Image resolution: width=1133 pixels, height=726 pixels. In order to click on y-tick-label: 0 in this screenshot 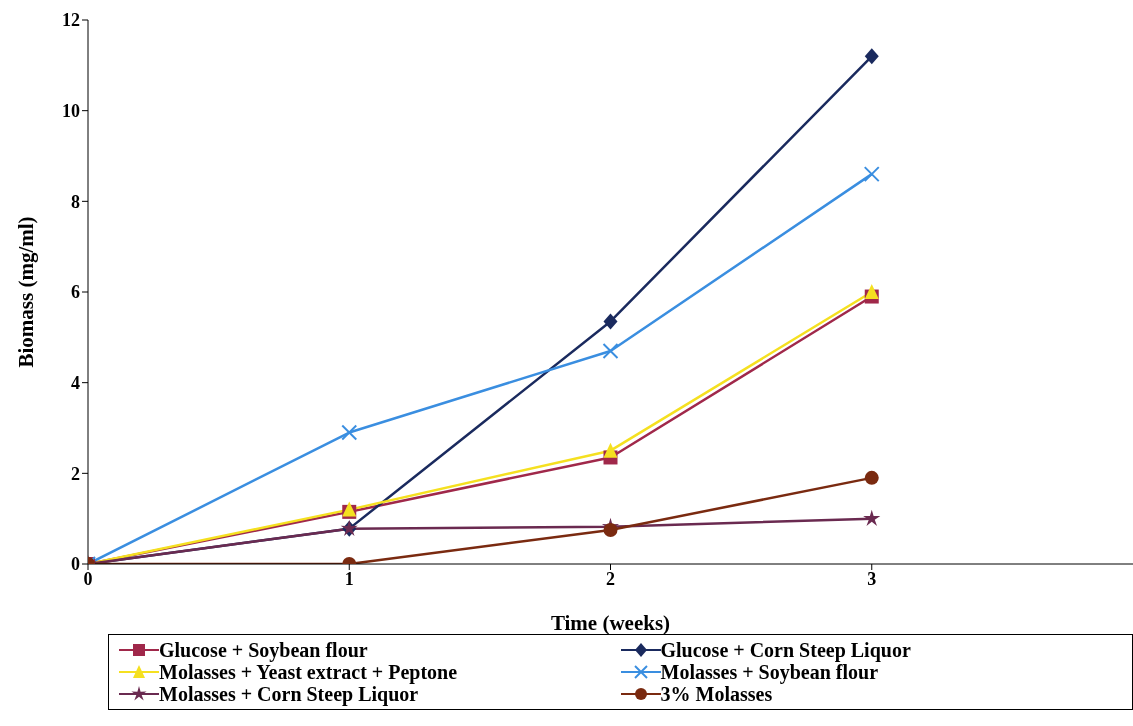, I will do `click(75, 564)`.